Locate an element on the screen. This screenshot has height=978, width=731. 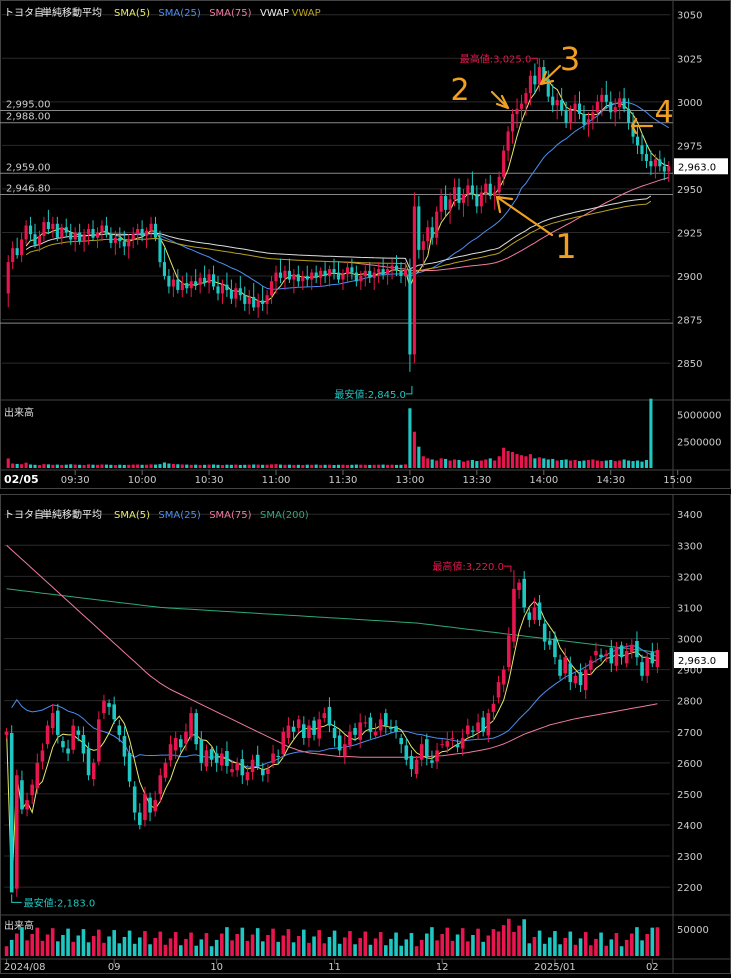
intraday-max-label: 最高値:3,025.0 is located at coordinates (496, 58).